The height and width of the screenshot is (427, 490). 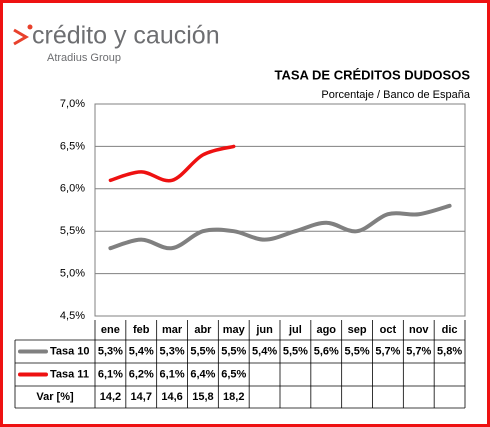 What do you see at coordinates (202, 397) in the screenshot?
I see `table-value: 15,8` at bounding box center [202, 397].